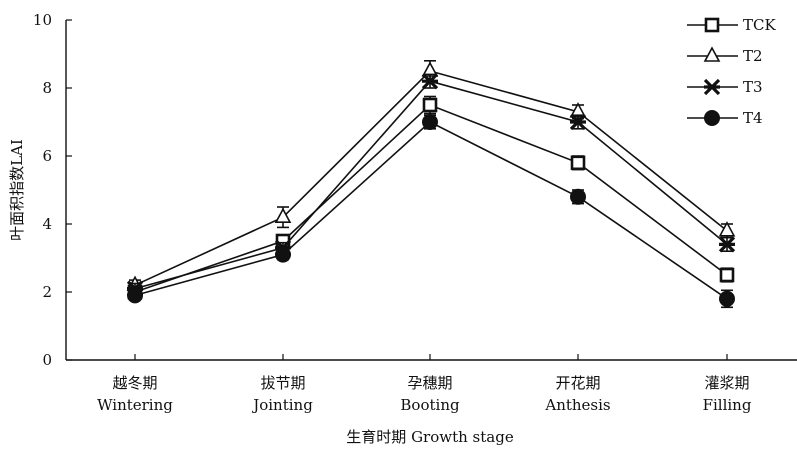 The height and width of the screenshot is (450, 797). I want to click on legend: TCK T2 T3 T4, so click(731, 71).